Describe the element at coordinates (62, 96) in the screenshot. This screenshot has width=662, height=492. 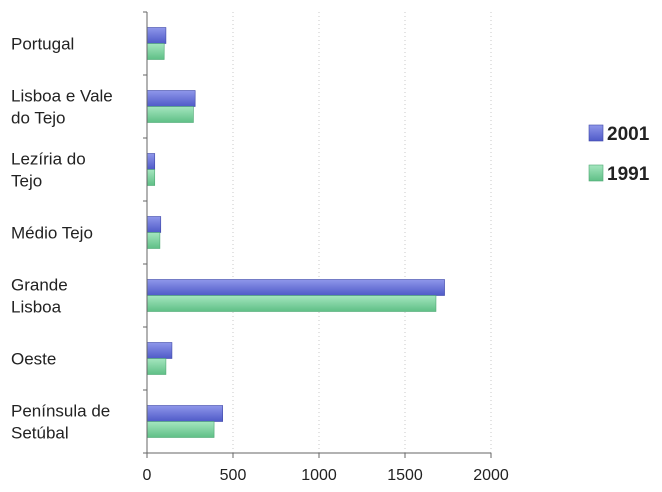
I see `category-label: Lisboa e Vale` at that location.